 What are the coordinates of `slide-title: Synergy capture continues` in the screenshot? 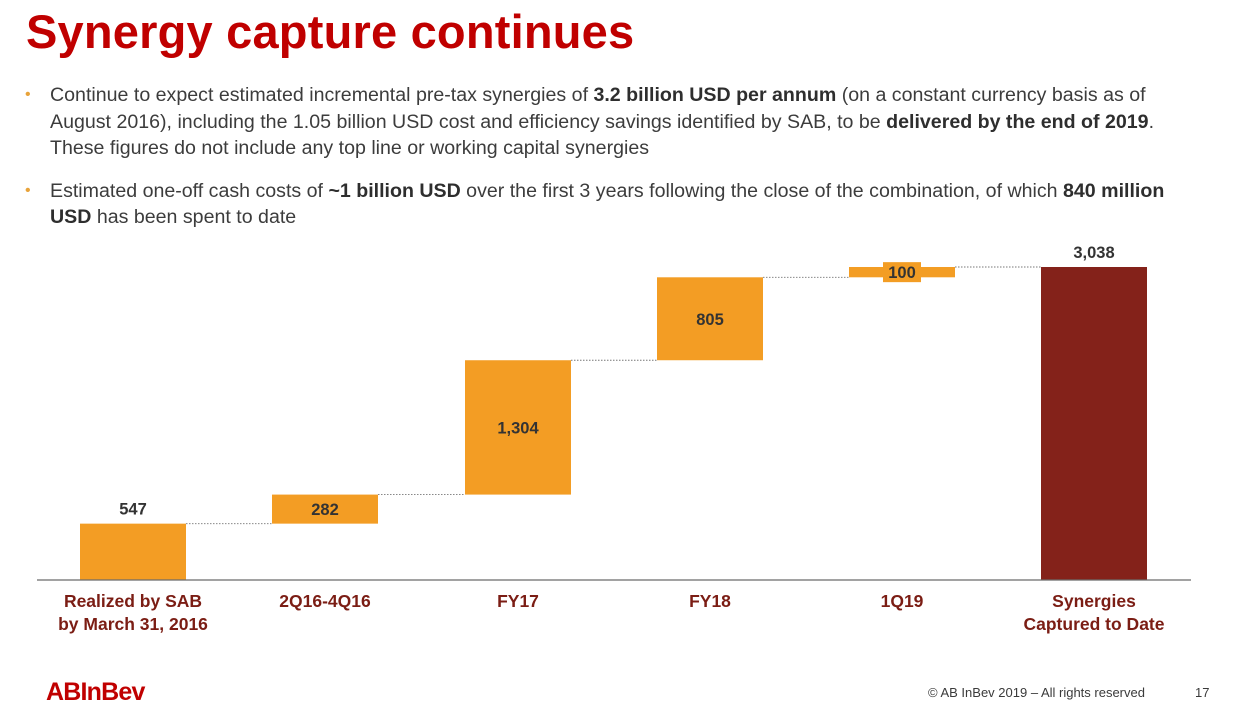 It's located at (330, 31).